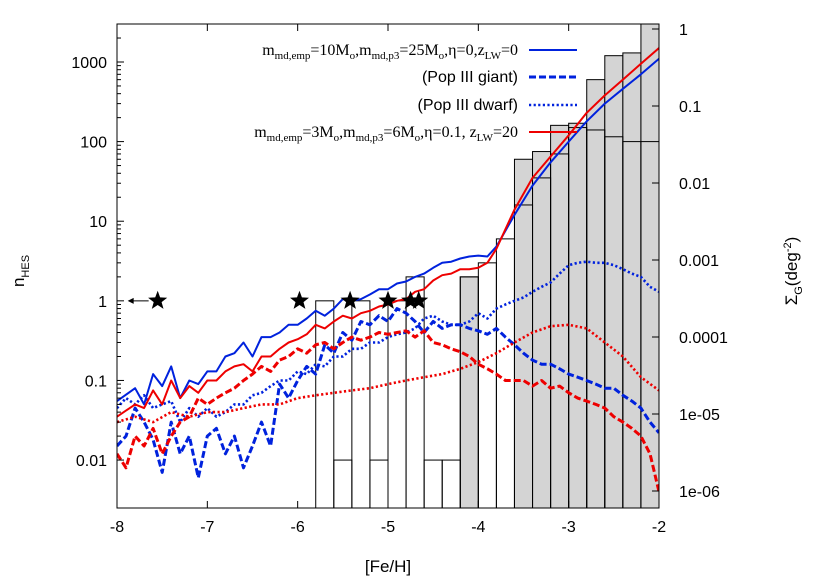 The width and height of the screenshot is (830, 581). What do you see at coordinates (20, 271) in the screenshot?
I see `y-axis-title: nHES` at bounding box center [20, 271].